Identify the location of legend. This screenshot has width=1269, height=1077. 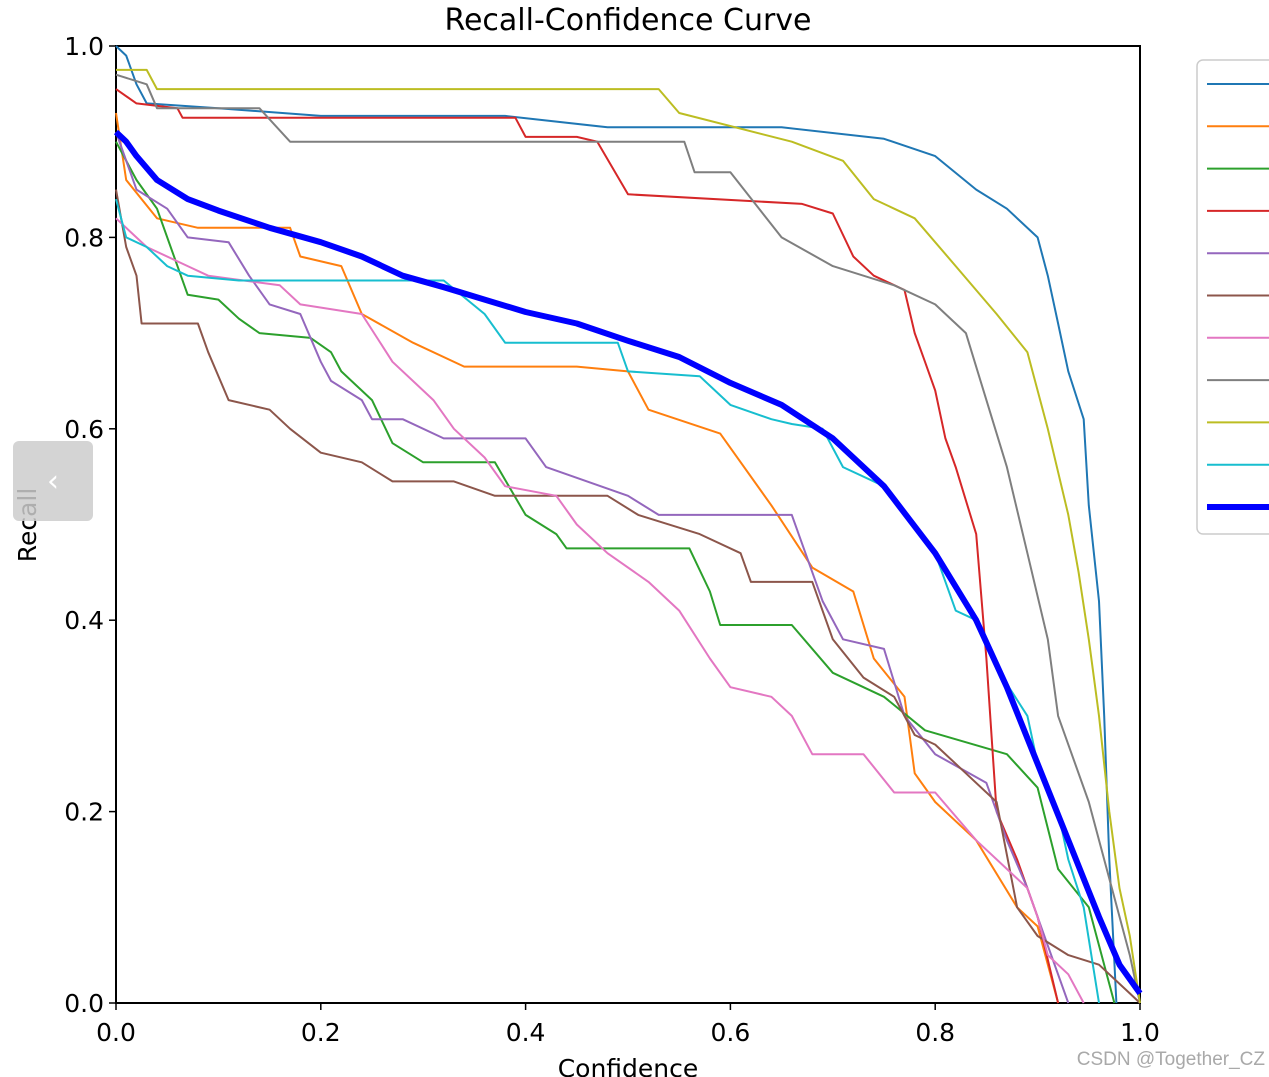
(1232, 297).